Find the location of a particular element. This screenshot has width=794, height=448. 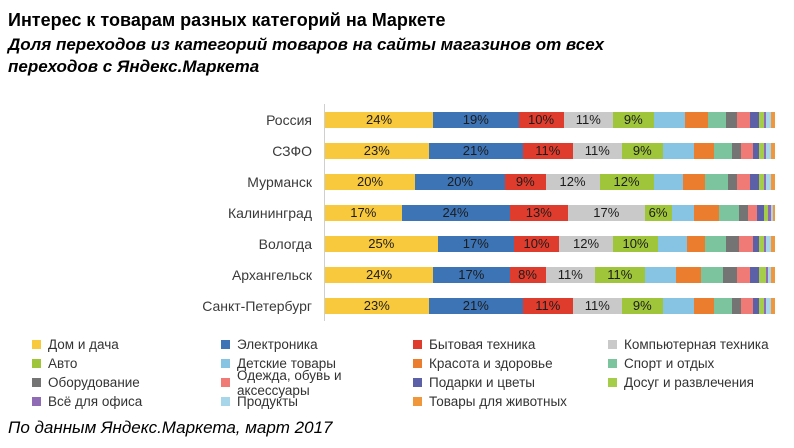

bar-axis-area: 24% 17% 8% 11% 11% is located at coordinates (550, 274).